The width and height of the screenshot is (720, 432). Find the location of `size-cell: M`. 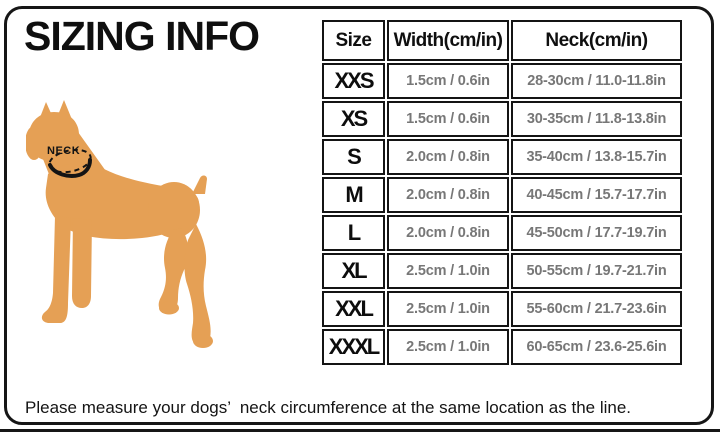

size-cell: M is located at coordinates (353, 195).